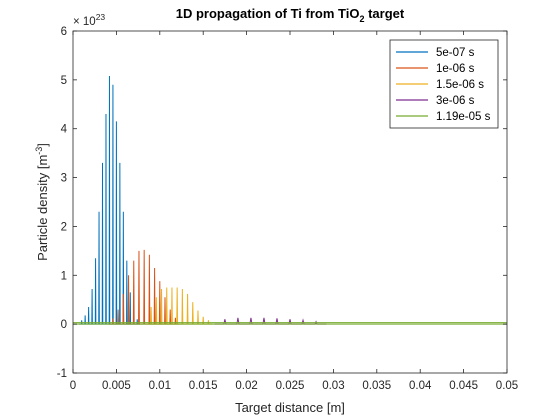  I want to click on x-tick-label: 0.04, so click(420, 386).